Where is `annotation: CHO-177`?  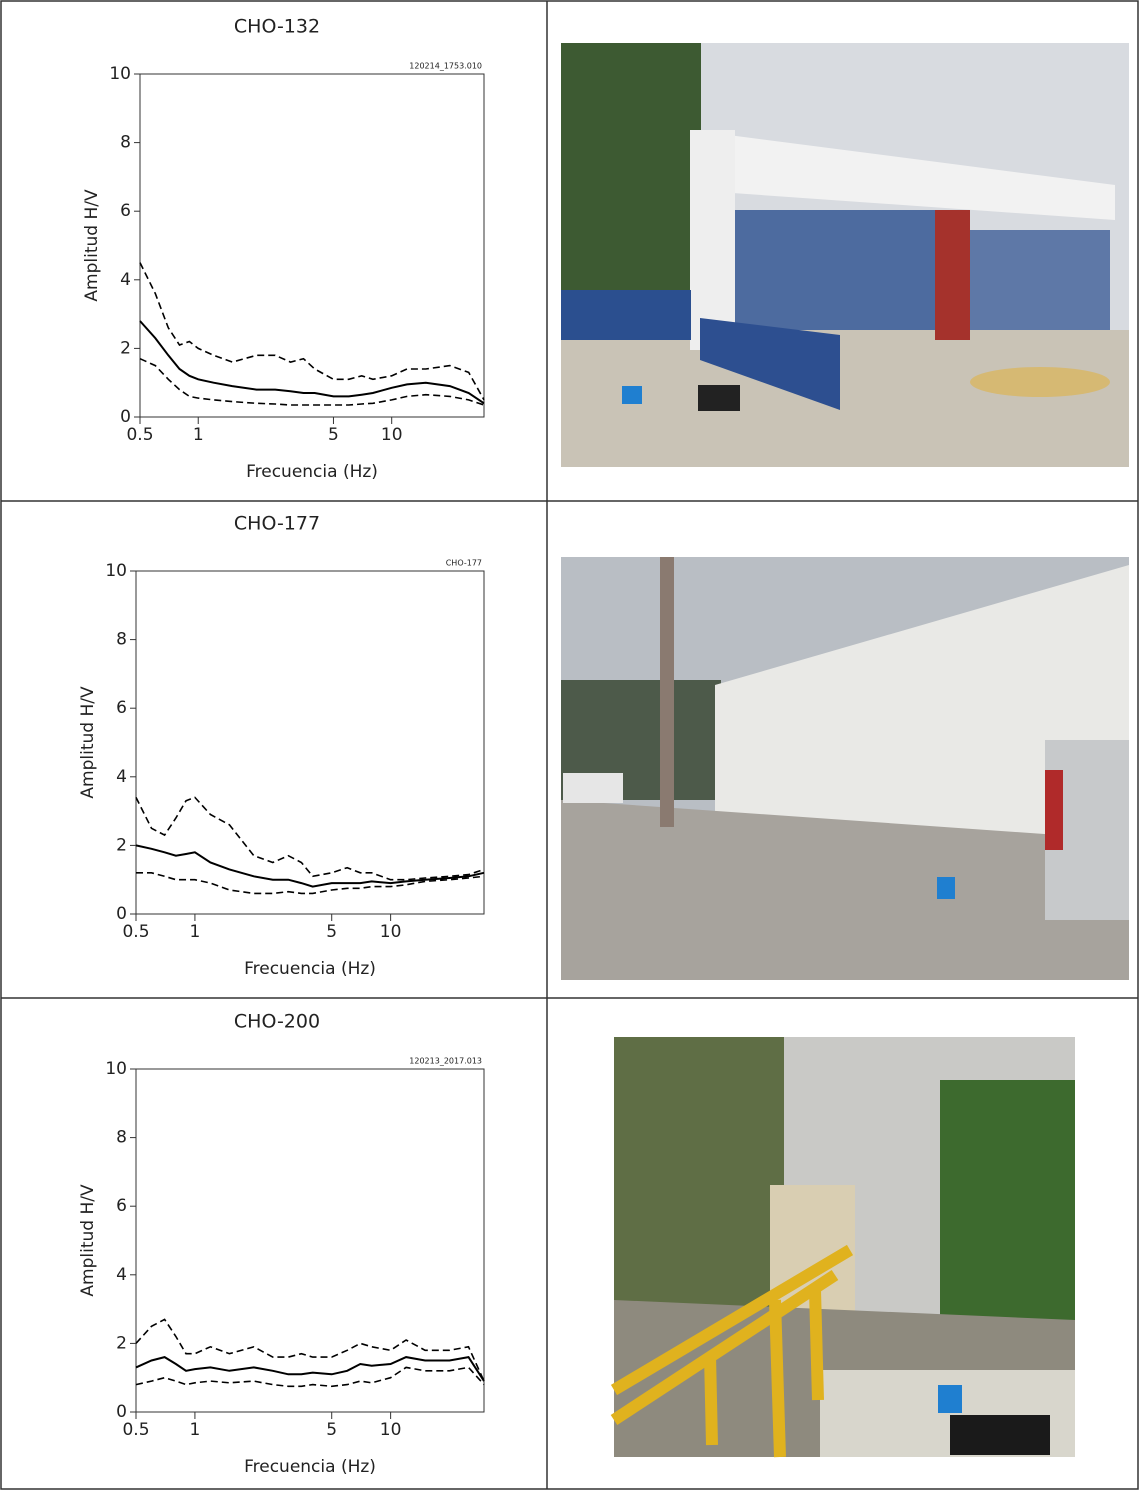
annotation: CHO-177 is located at coordinates (464, 563).